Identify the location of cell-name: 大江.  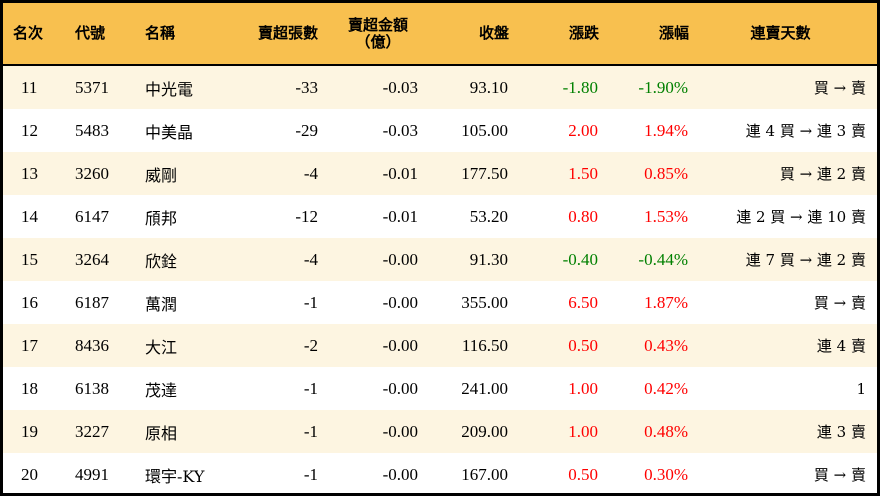
(161, 347).